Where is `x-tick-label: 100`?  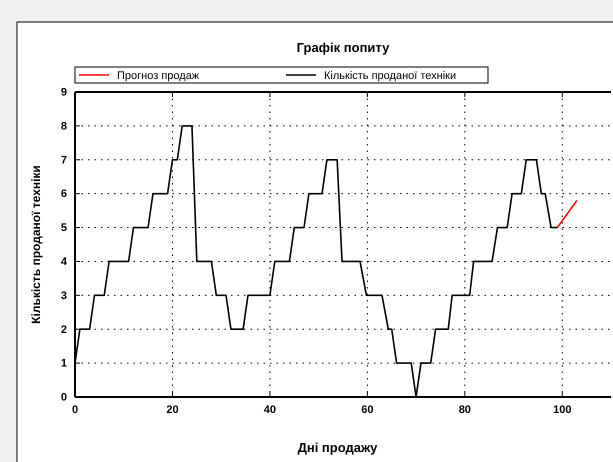 x-tick-label: 100 is located at coordinates (562, 410).